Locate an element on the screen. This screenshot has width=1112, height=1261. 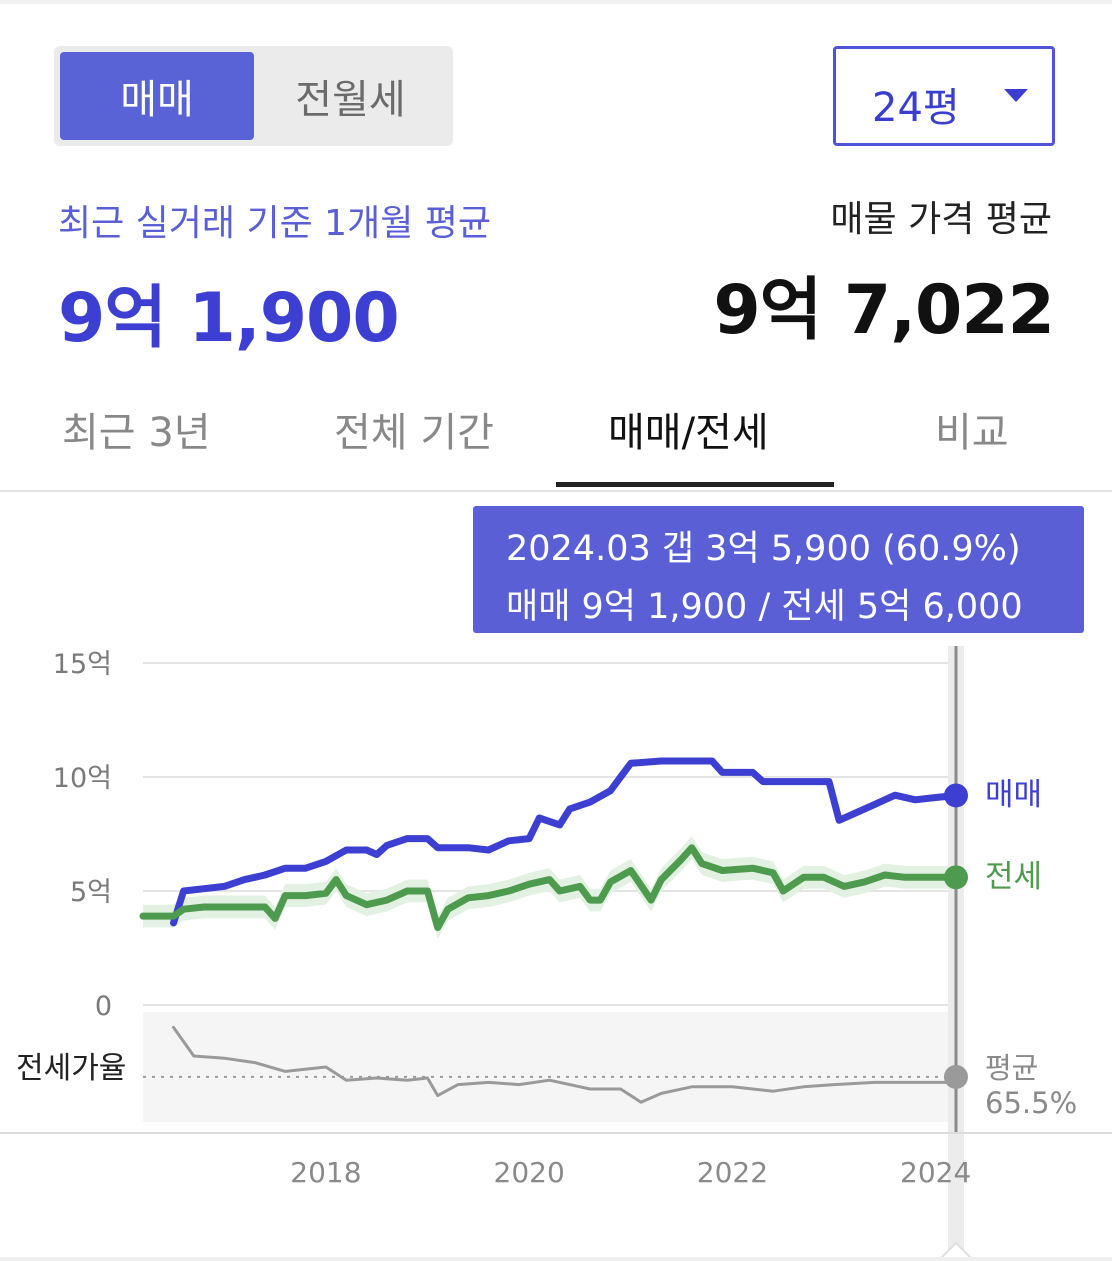
deal-type-toggle: 매매 전월세 is located at coordinates (253, 96).